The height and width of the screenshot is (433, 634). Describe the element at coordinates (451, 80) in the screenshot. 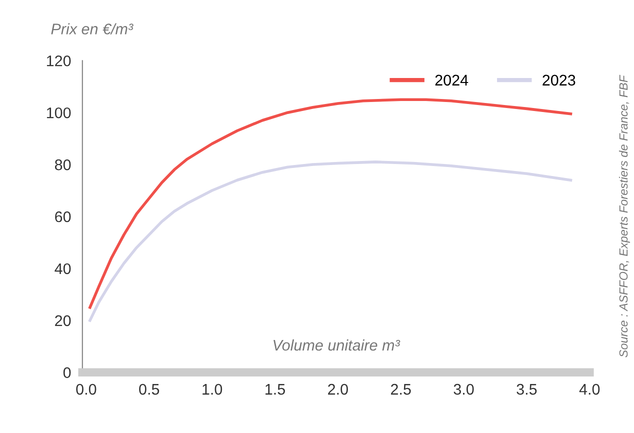

I see `legend-label: 2024` at that location.